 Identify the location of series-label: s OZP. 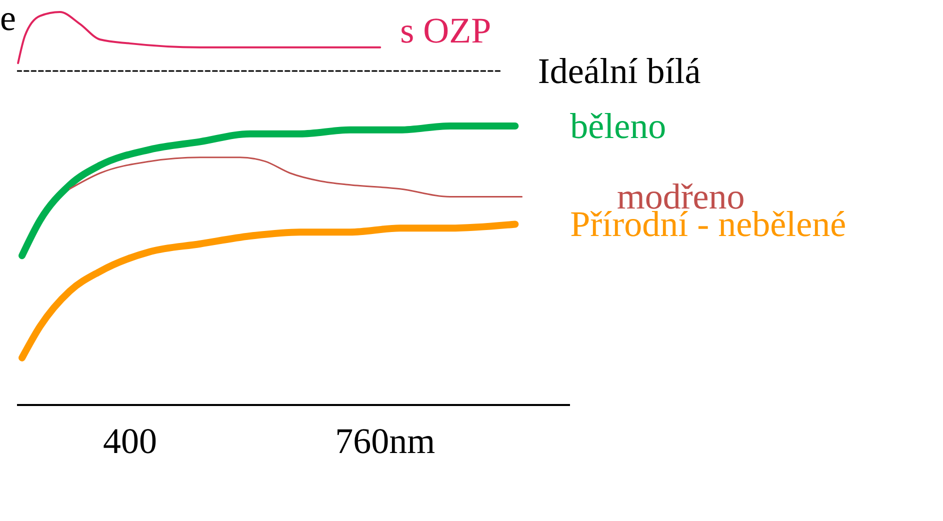
(446, 30).